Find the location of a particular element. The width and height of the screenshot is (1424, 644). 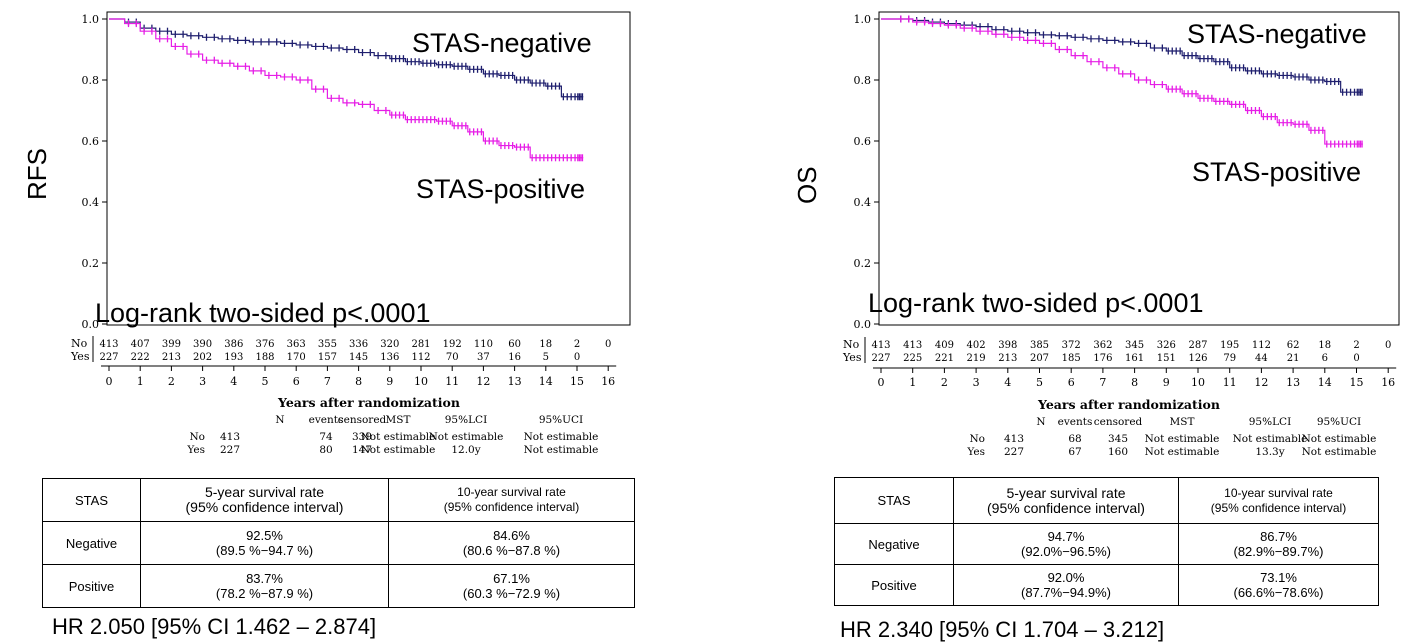

header-5y-line1: 5-year survival rate is located at coordinates (264, 492).